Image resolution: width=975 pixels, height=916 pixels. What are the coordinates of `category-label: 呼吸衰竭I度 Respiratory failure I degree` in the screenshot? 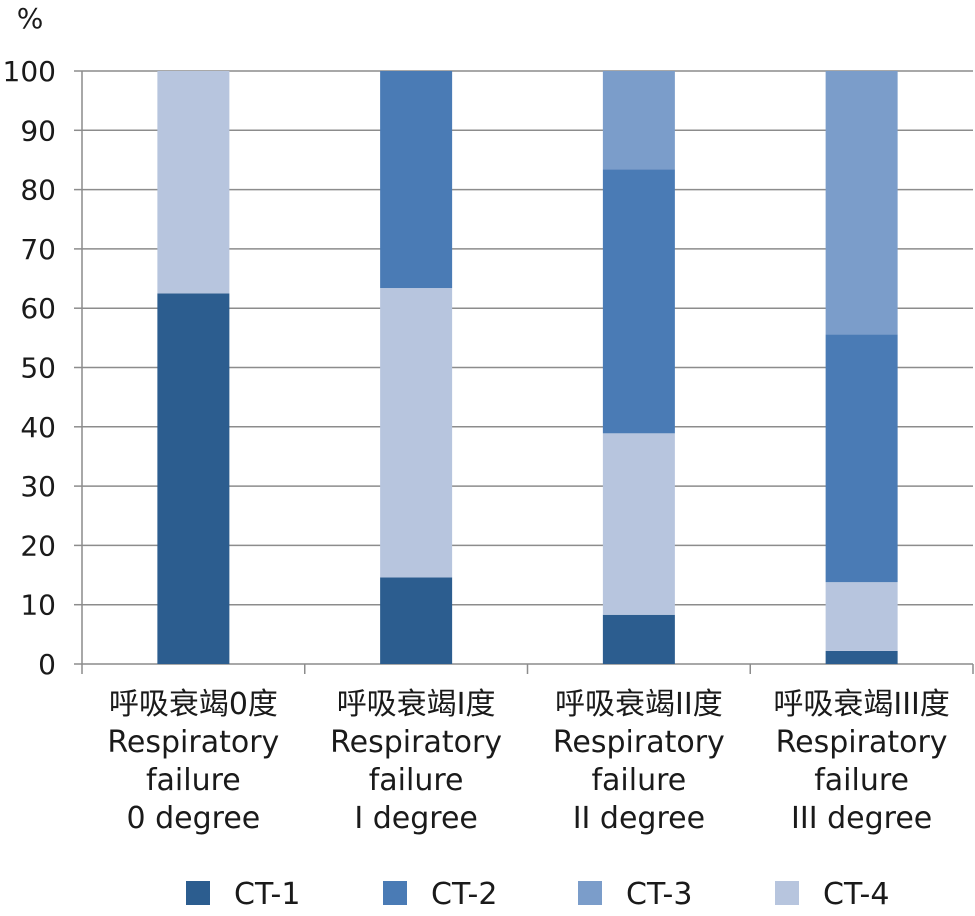 It's located at (416, 761).